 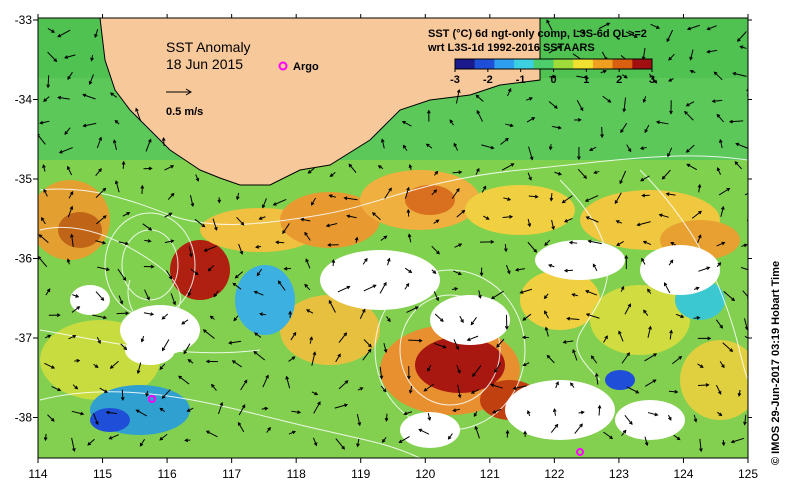 I want to click on x-tick-label: 115, so click(x=102, y=474).